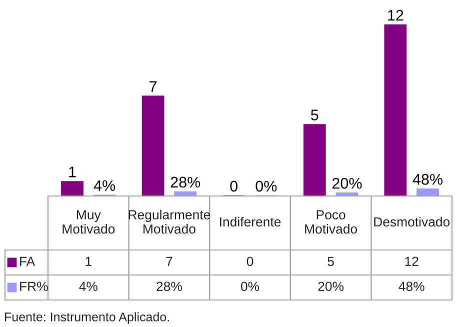  Describe the element at coordinates (411, 287) in the screenshot. I see `data-label: 48%` at that location.